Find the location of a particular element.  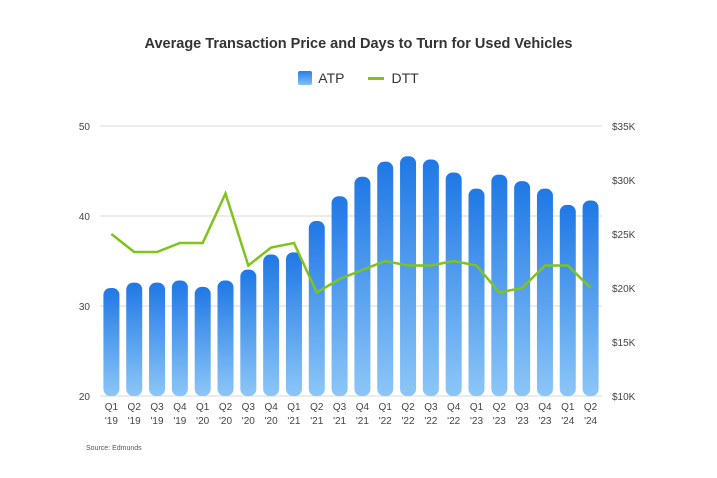

legend-label-dtt: DTT is located at coordinates (405, 78).